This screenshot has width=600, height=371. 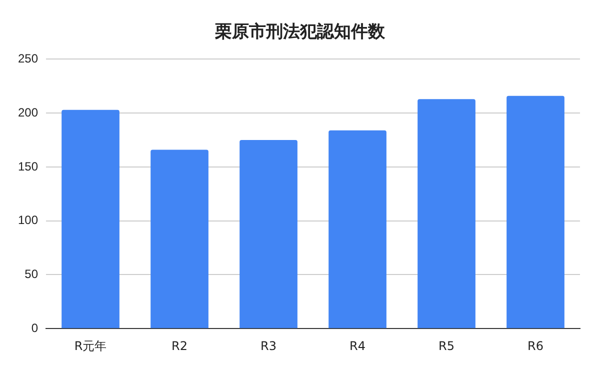 I want to click on x-tick-label: R5, so click(x=446, y=345).